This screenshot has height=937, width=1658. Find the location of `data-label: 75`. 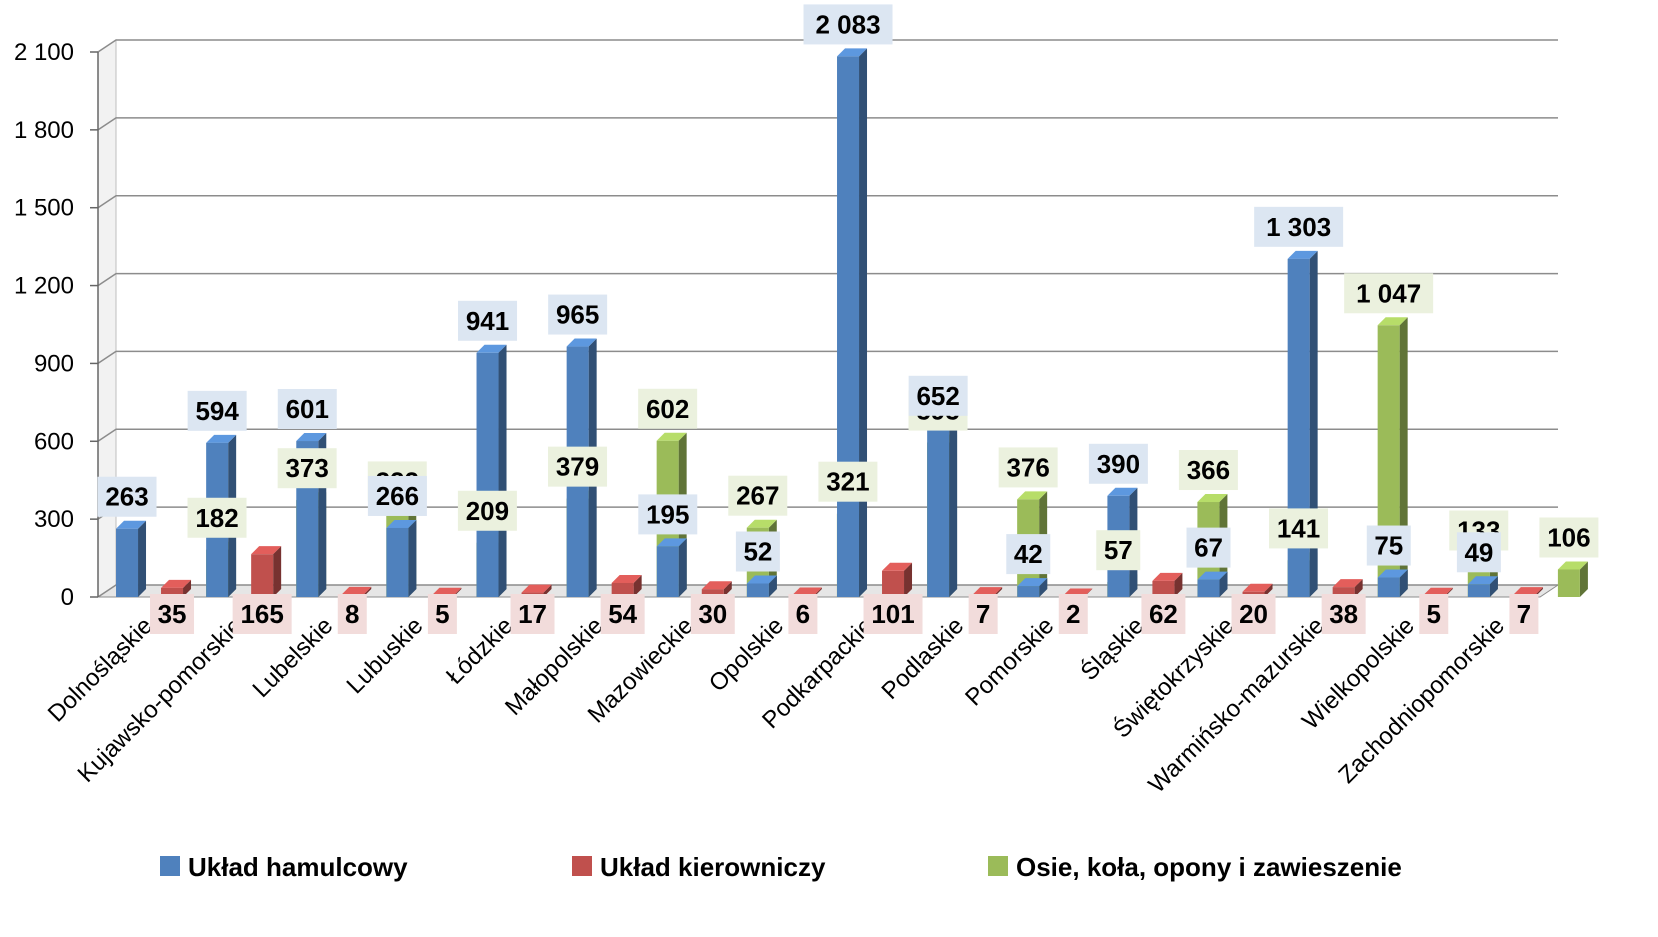

data-label: 75 is located at coordinates (1388, 546).